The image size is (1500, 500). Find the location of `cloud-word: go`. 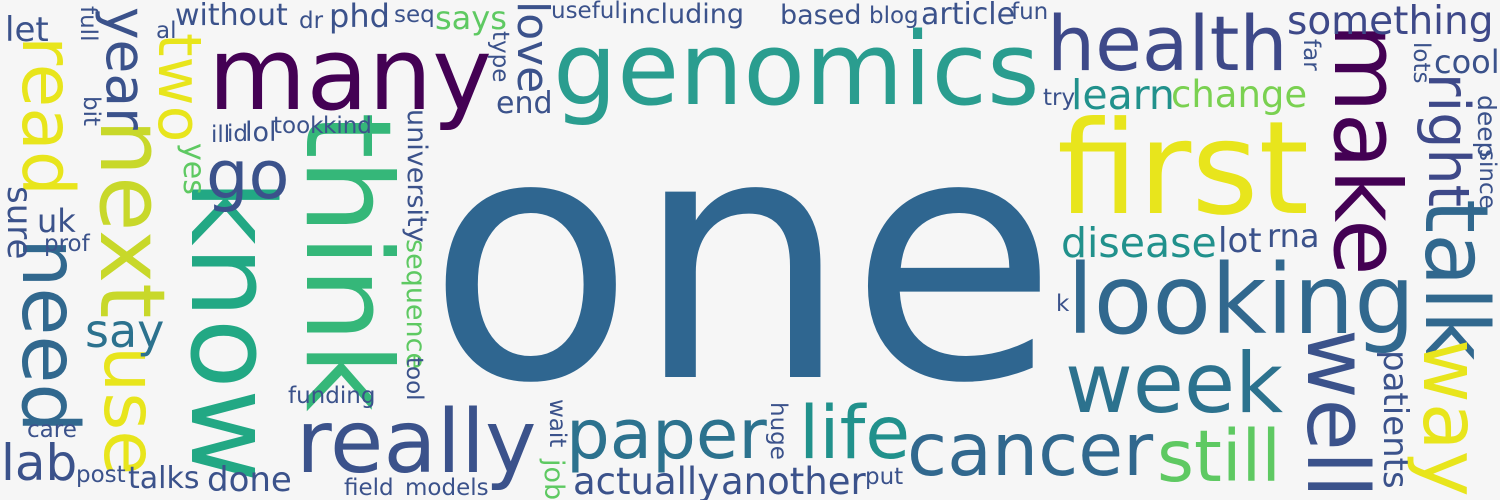

cloud-word: go is located at coordinates (248, 175).